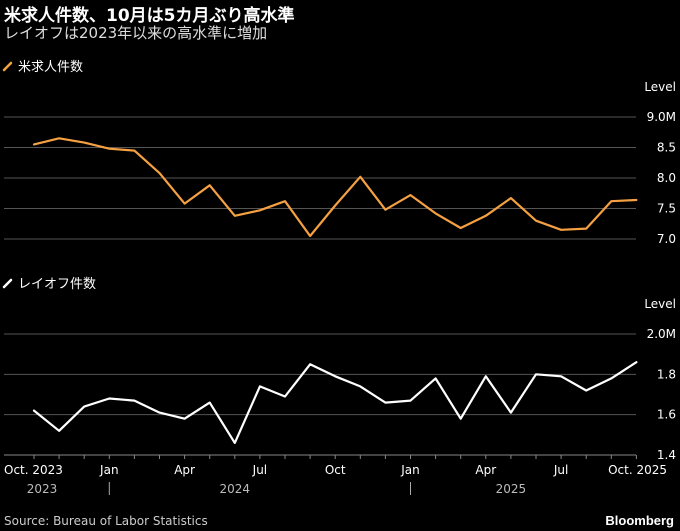  What do you see at coordinates (661, 117) in the screenshot?
I see `y-tick-label-0-0: 9.0M` at bounding box center [661, 117].